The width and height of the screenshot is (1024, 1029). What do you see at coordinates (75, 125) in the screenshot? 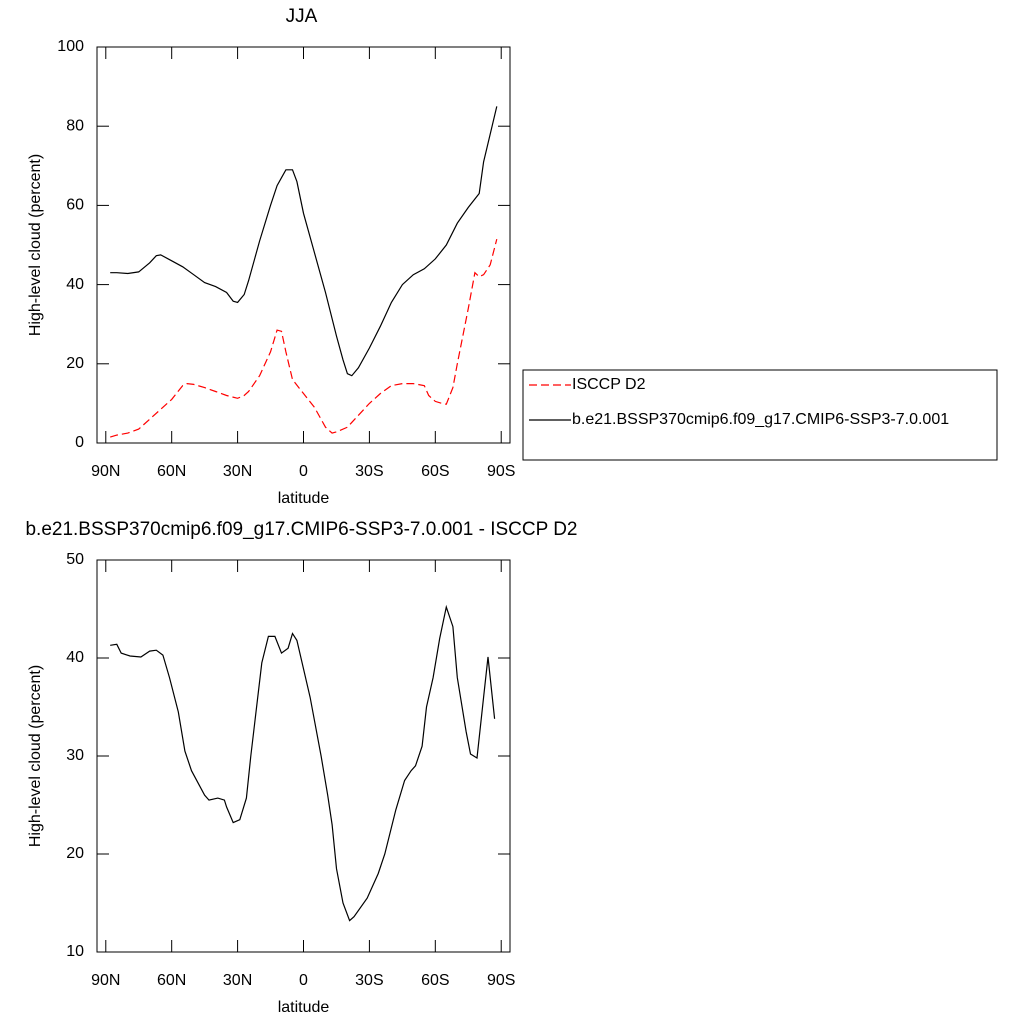
I see `y-tick-label: 80` at bounding box center [75, 125].